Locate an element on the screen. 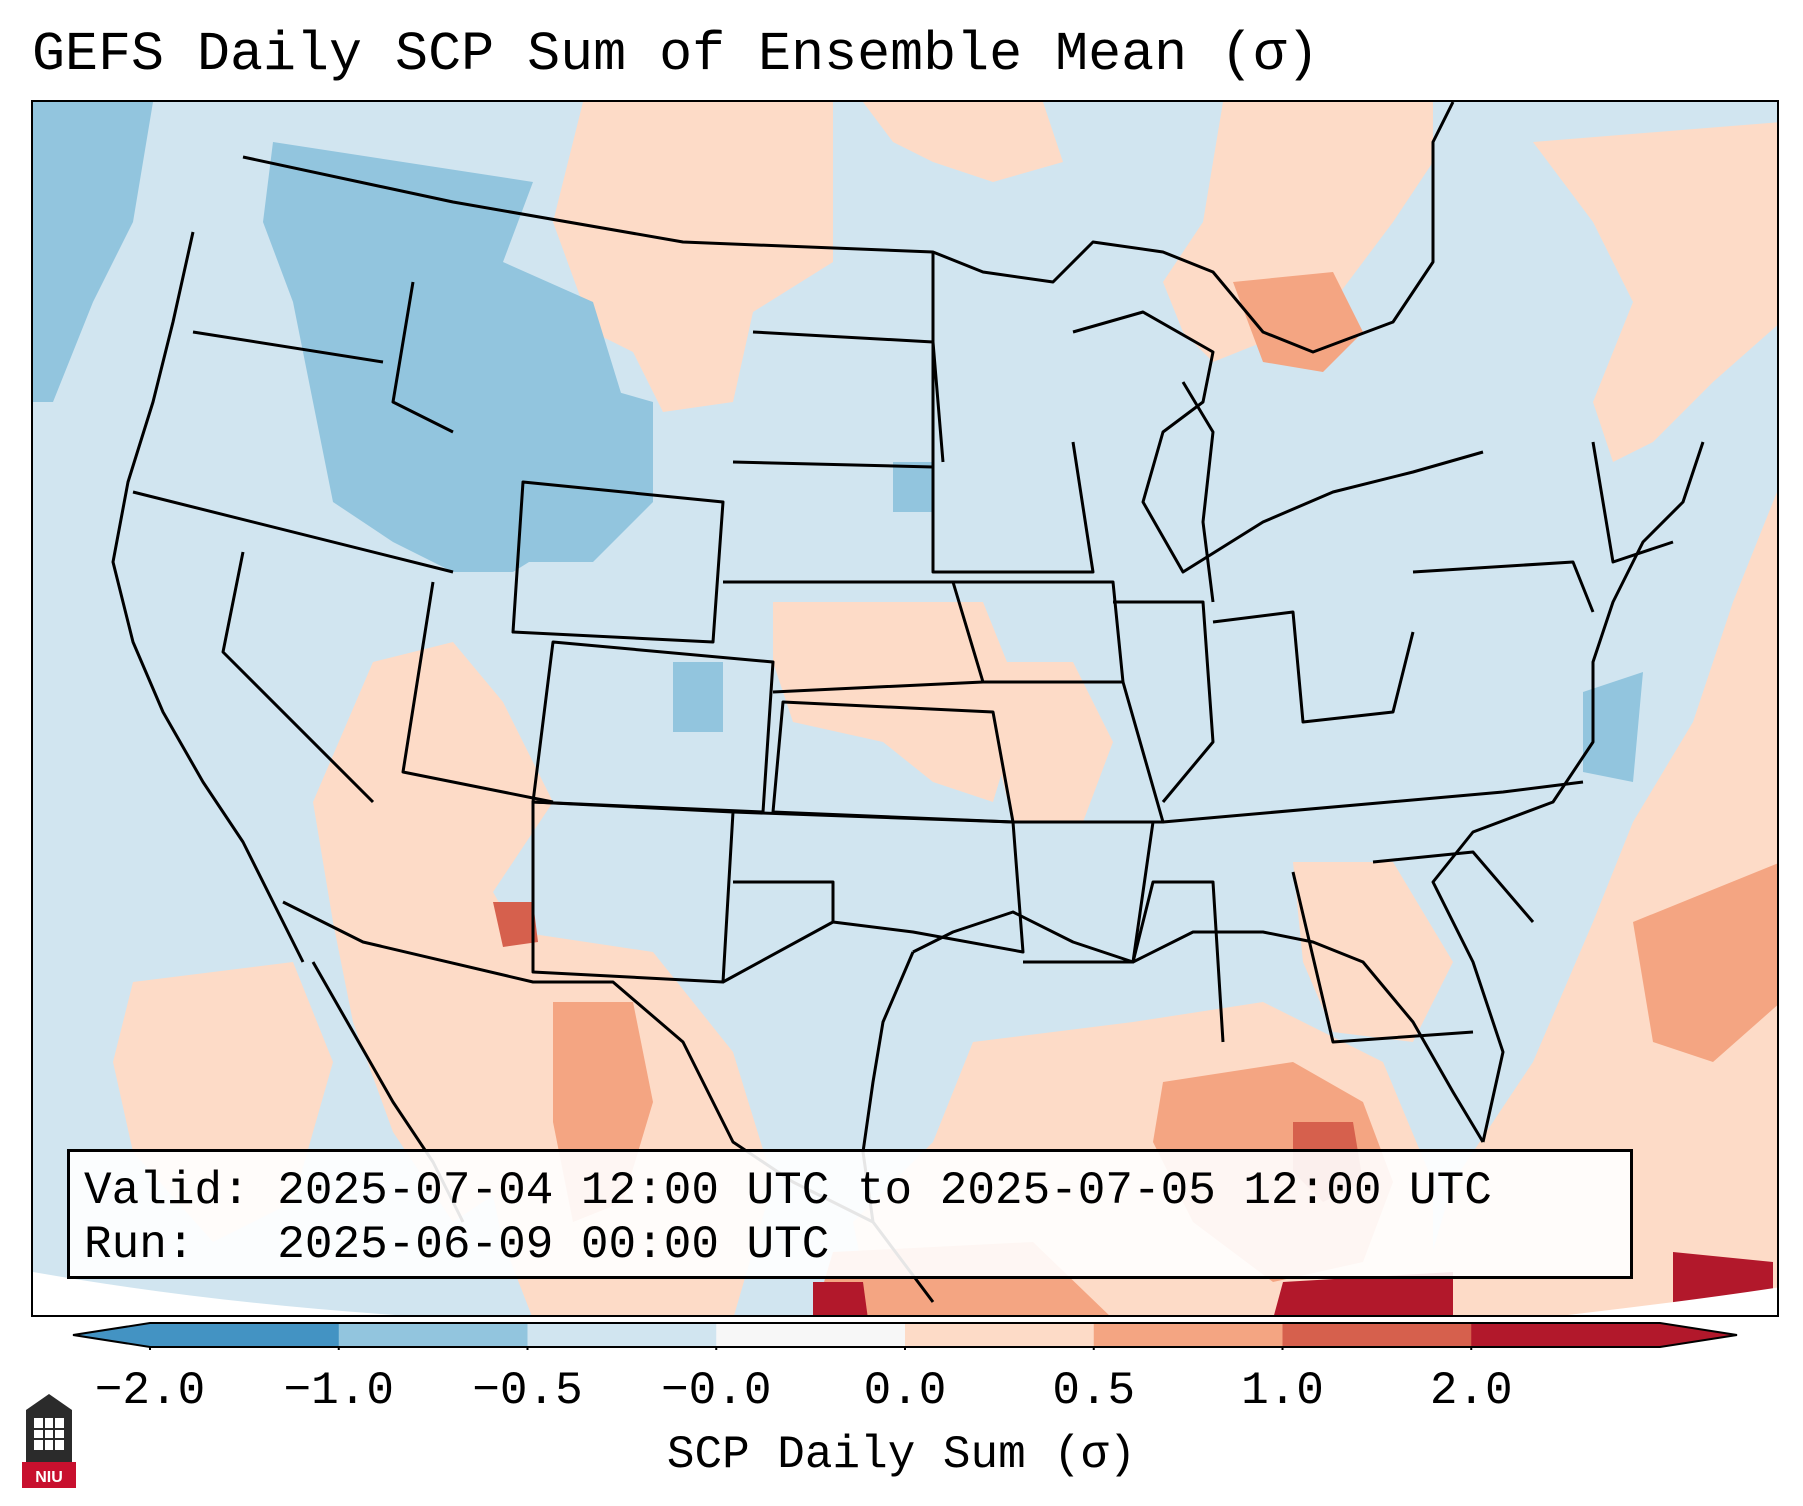  anomaly-region-southeast is located at coordinates (1373, 952).